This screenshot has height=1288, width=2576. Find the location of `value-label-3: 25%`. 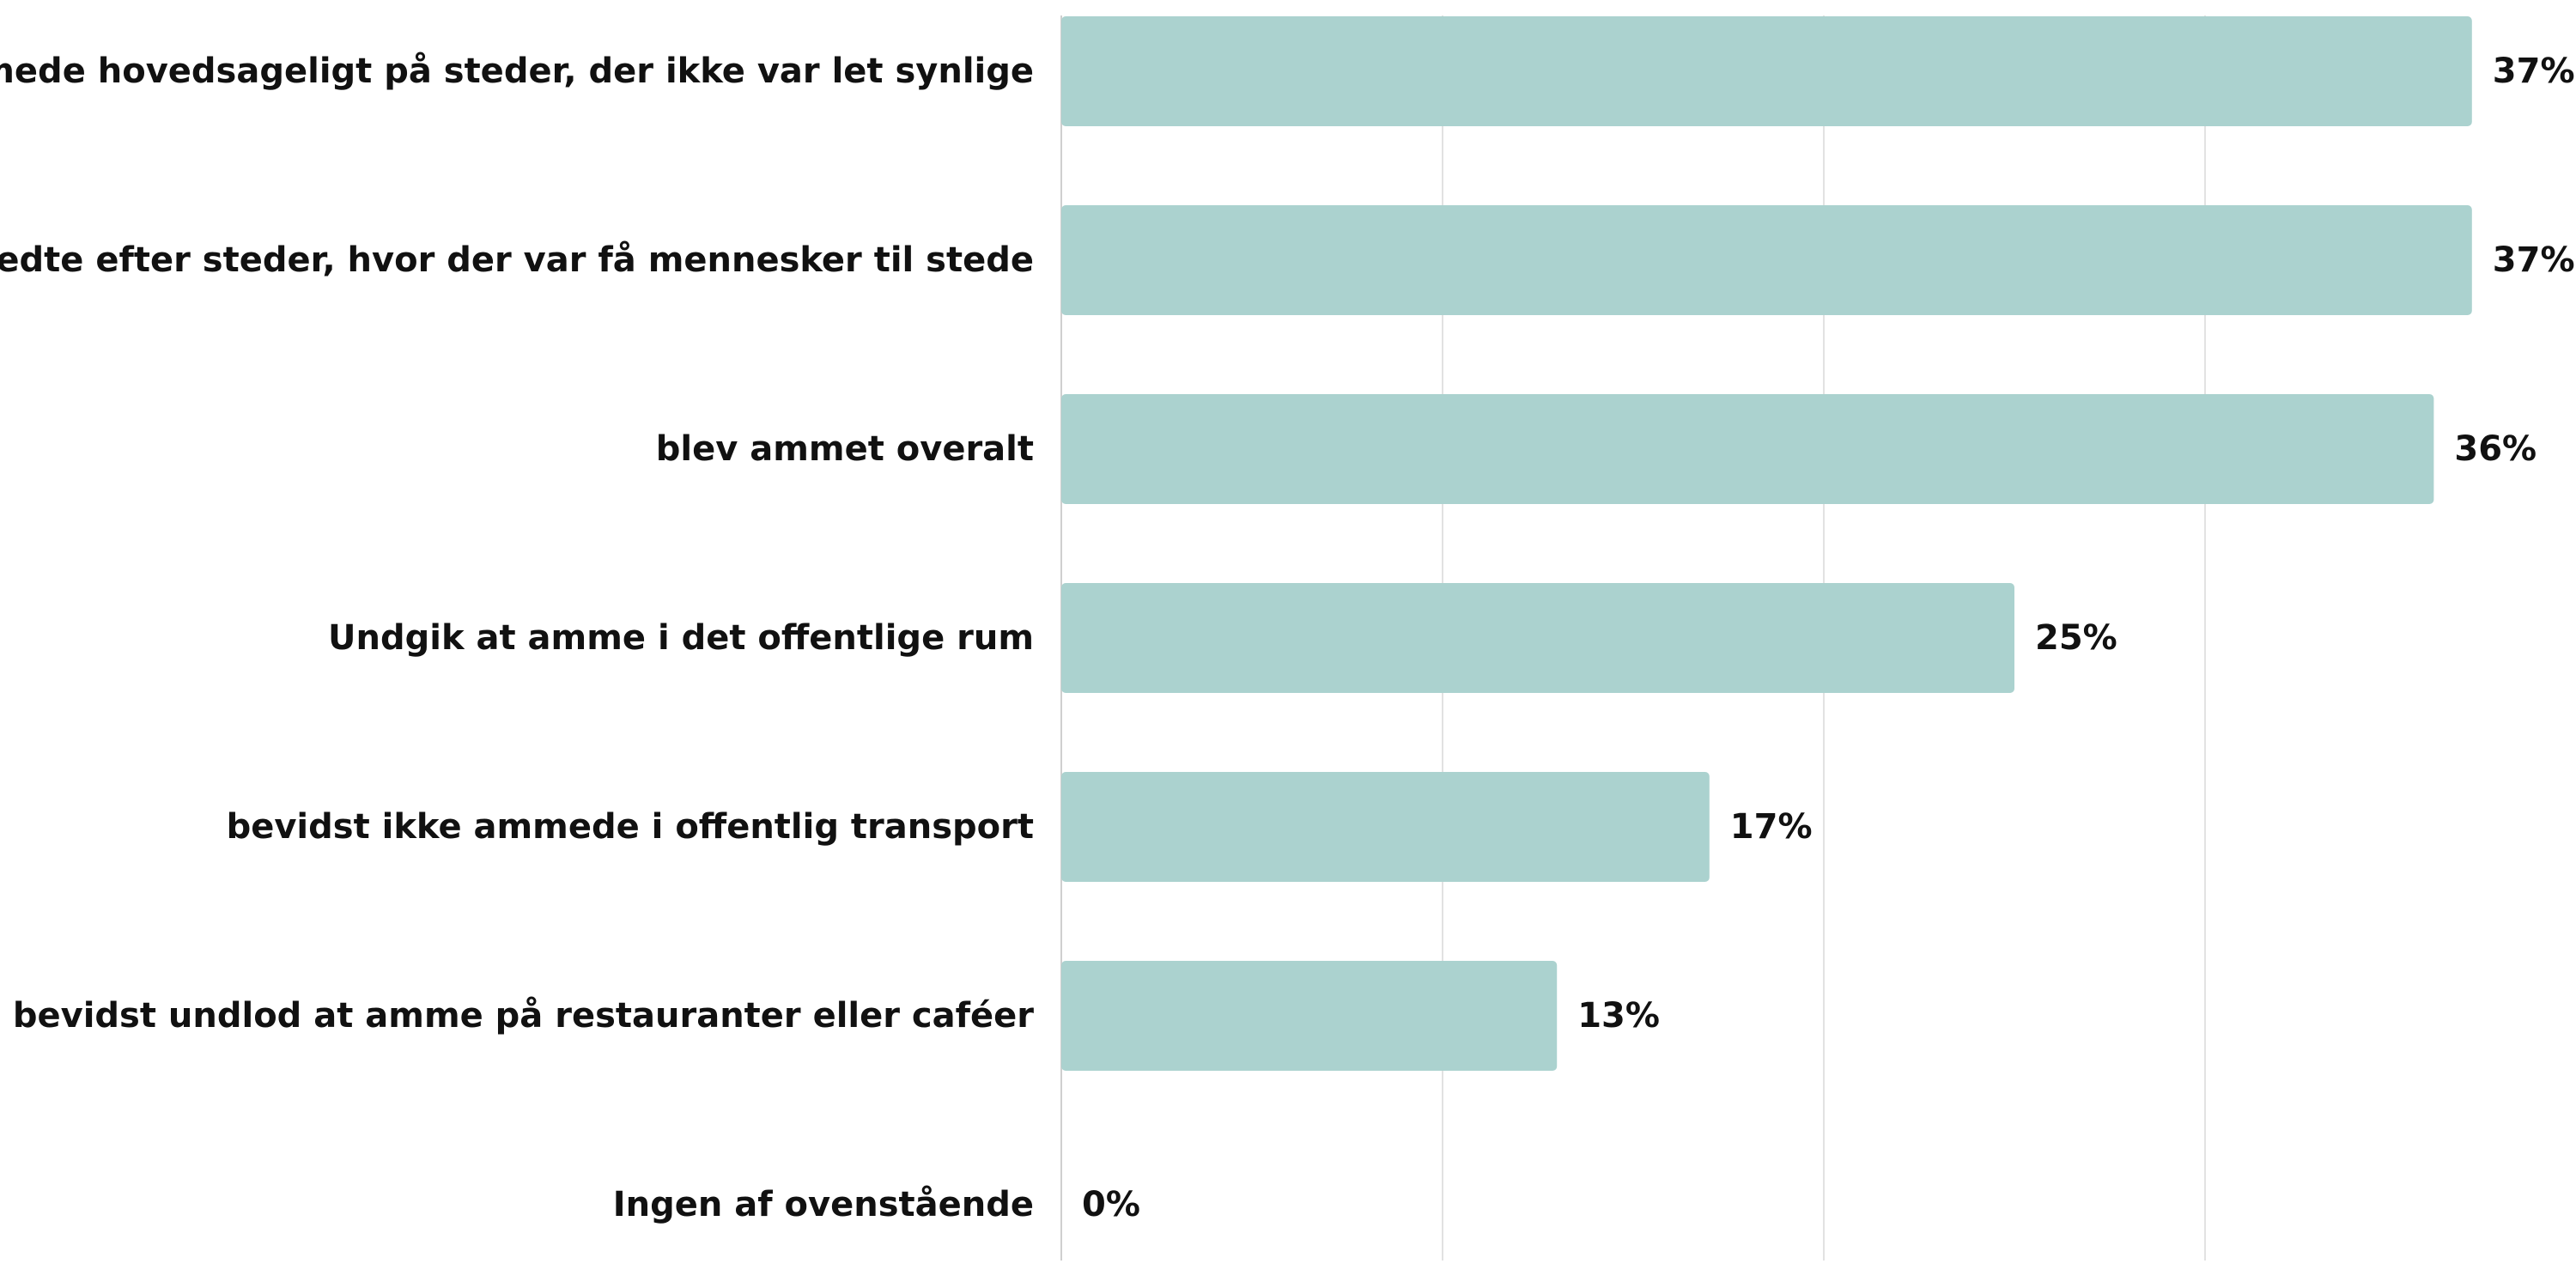

value-label-3: 25% is located at coordinates (2076, 638).